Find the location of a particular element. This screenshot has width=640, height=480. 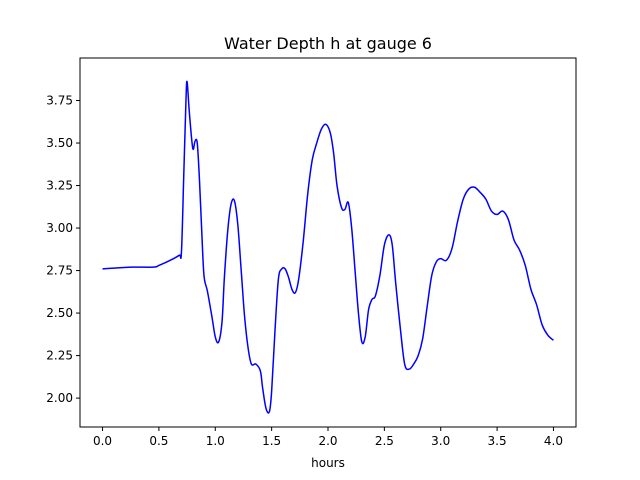

x-tick-label: 3.5 is located at coordinates (497, 441).